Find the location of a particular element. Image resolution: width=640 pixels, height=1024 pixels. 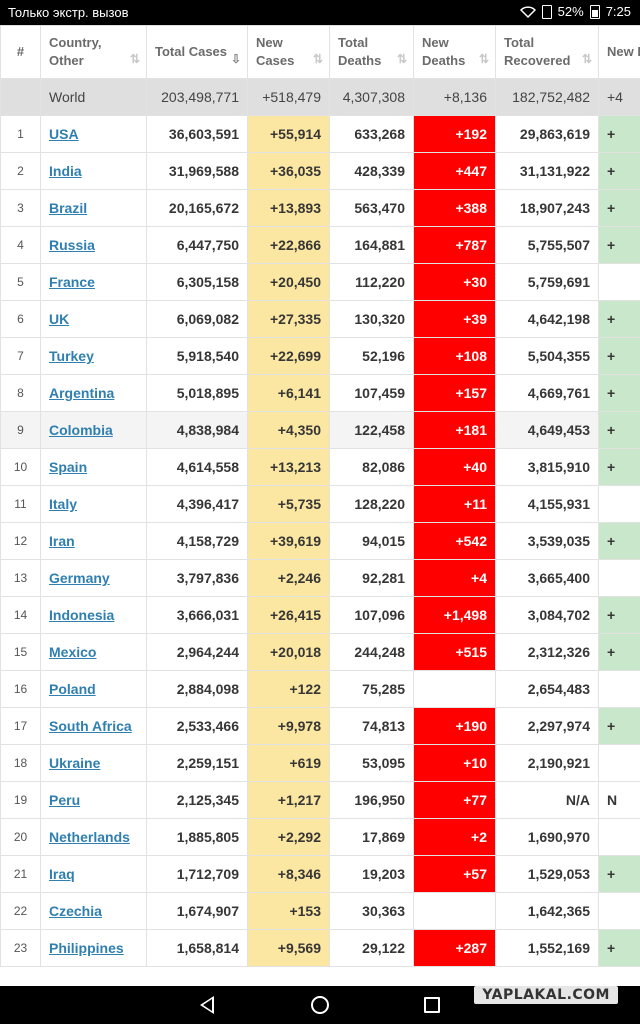

country-link-india: India is located at coordinates (65, 171).